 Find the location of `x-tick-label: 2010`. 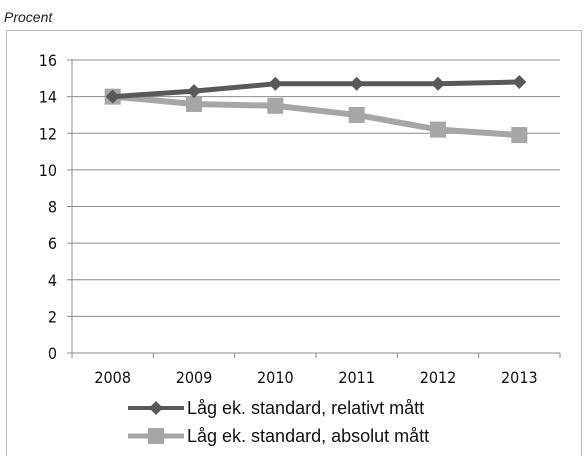

x-tick-label: 2010 is located at coordinates (275, 377).